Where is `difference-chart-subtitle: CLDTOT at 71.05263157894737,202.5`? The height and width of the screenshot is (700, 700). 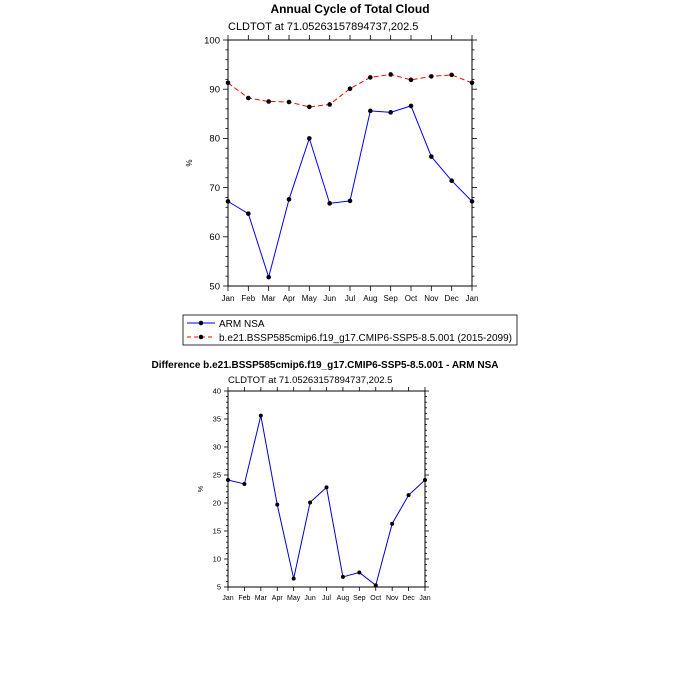 difference-chart-subtitle: CLDTOT at 71.05263157894737,202.5 is located at coordinates (310, 380).